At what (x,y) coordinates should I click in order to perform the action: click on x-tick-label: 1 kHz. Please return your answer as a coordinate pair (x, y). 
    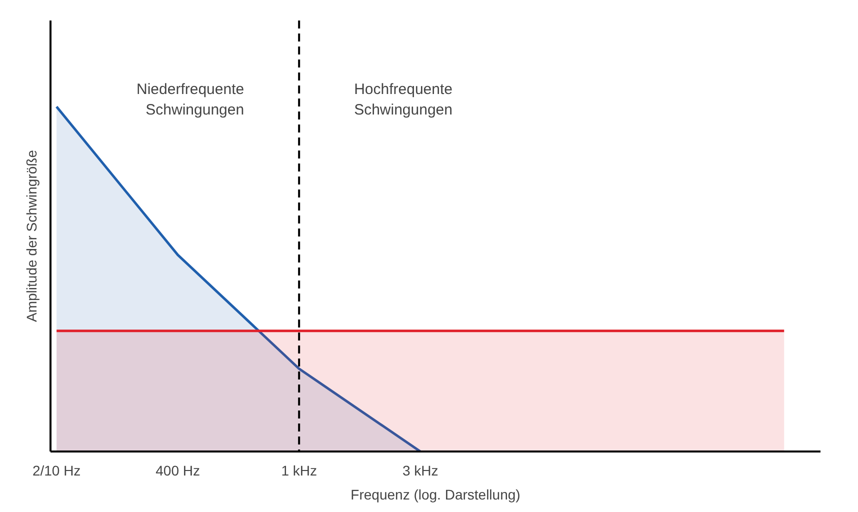
    Looking at the image, I should click on (299, 470).